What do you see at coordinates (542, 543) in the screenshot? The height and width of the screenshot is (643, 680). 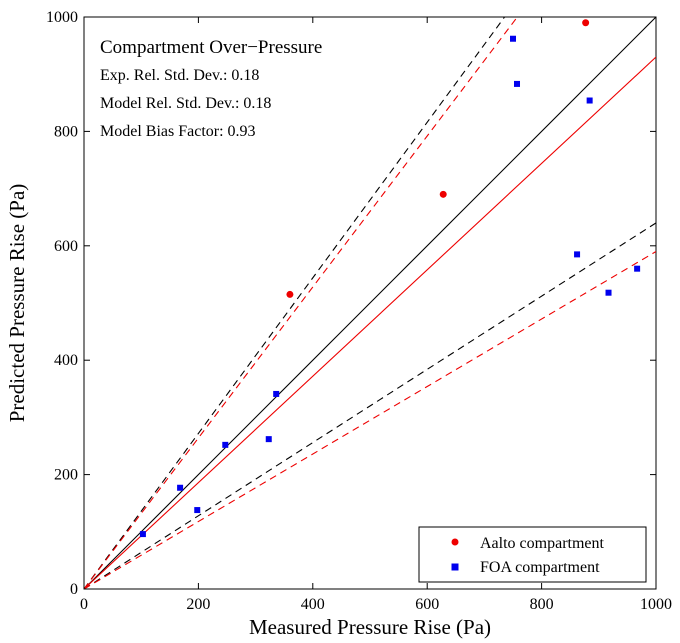 I see `legend-label-aalto: Aalto compartment` at bounding box center [542, 543].